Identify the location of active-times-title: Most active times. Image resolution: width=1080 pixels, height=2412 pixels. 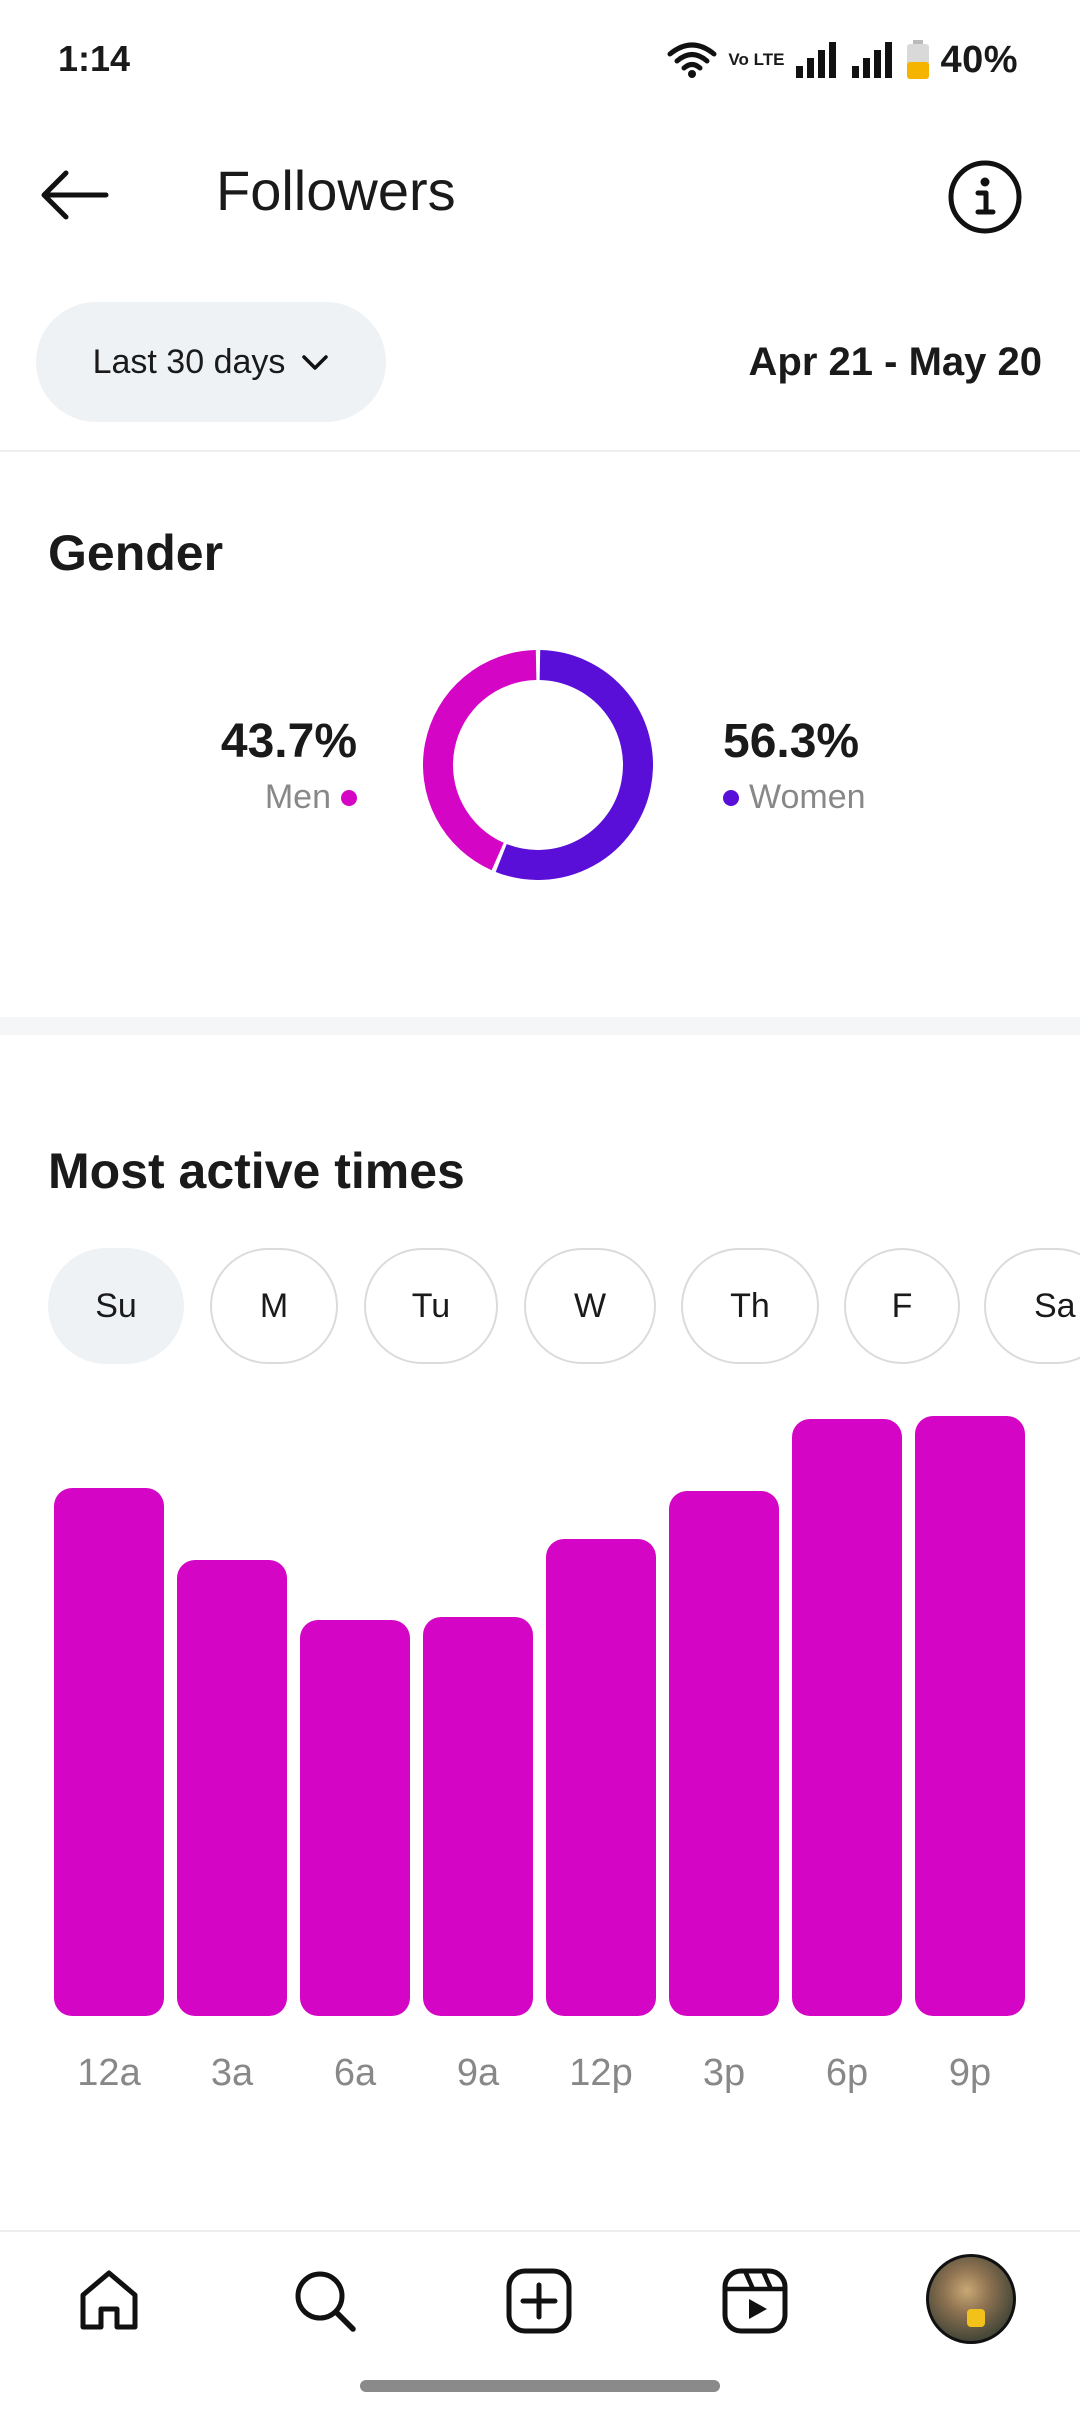
(256, 1171).